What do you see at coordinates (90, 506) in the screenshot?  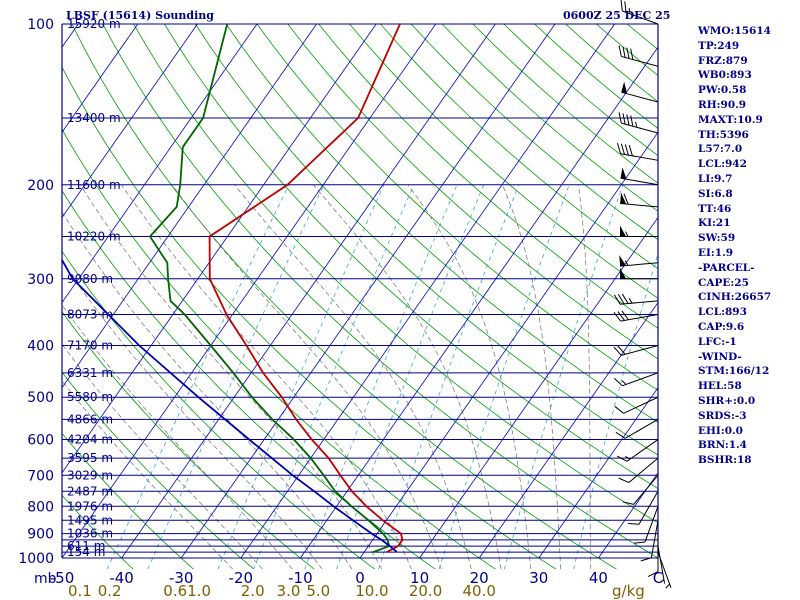 I see `height-label: 1976 m` at bounding box center [90, 506].